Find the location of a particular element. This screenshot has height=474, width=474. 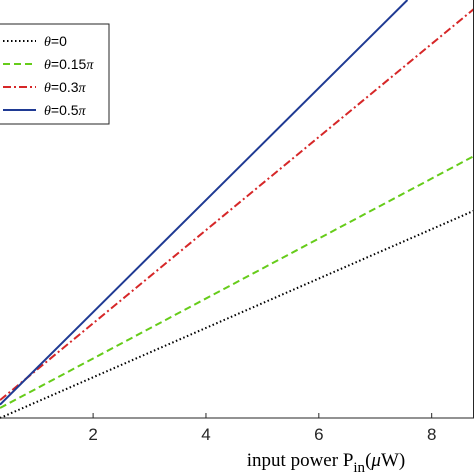

legend-label-2: θ=0.3π is located at coordinates (65, 87).